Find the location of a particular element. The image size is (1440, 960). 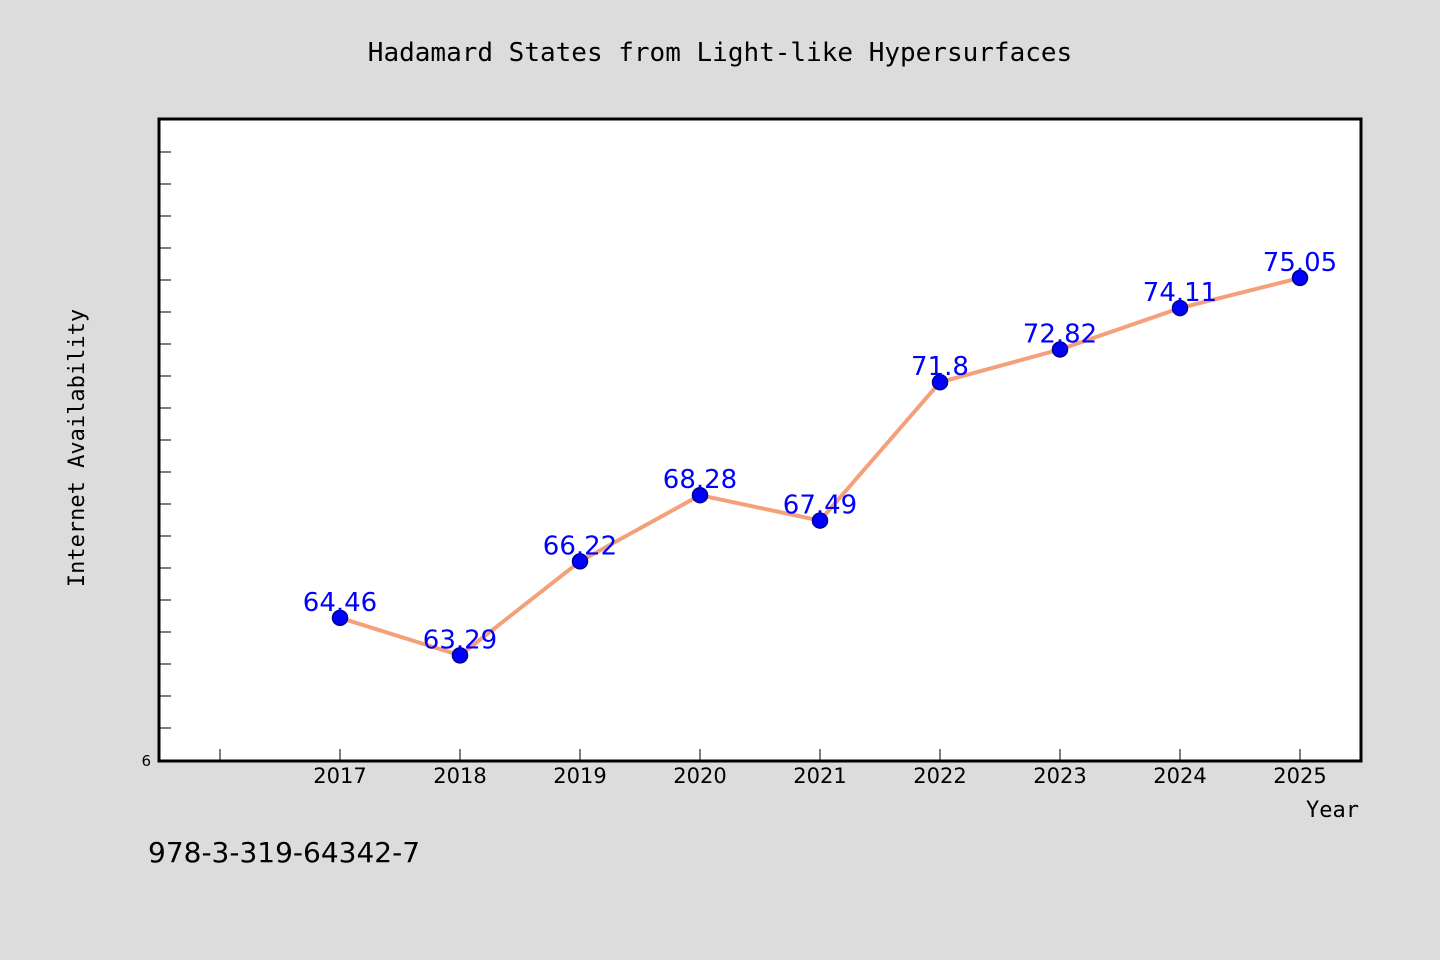

data-label: 75.05 is located at coordinates (1300, 263).